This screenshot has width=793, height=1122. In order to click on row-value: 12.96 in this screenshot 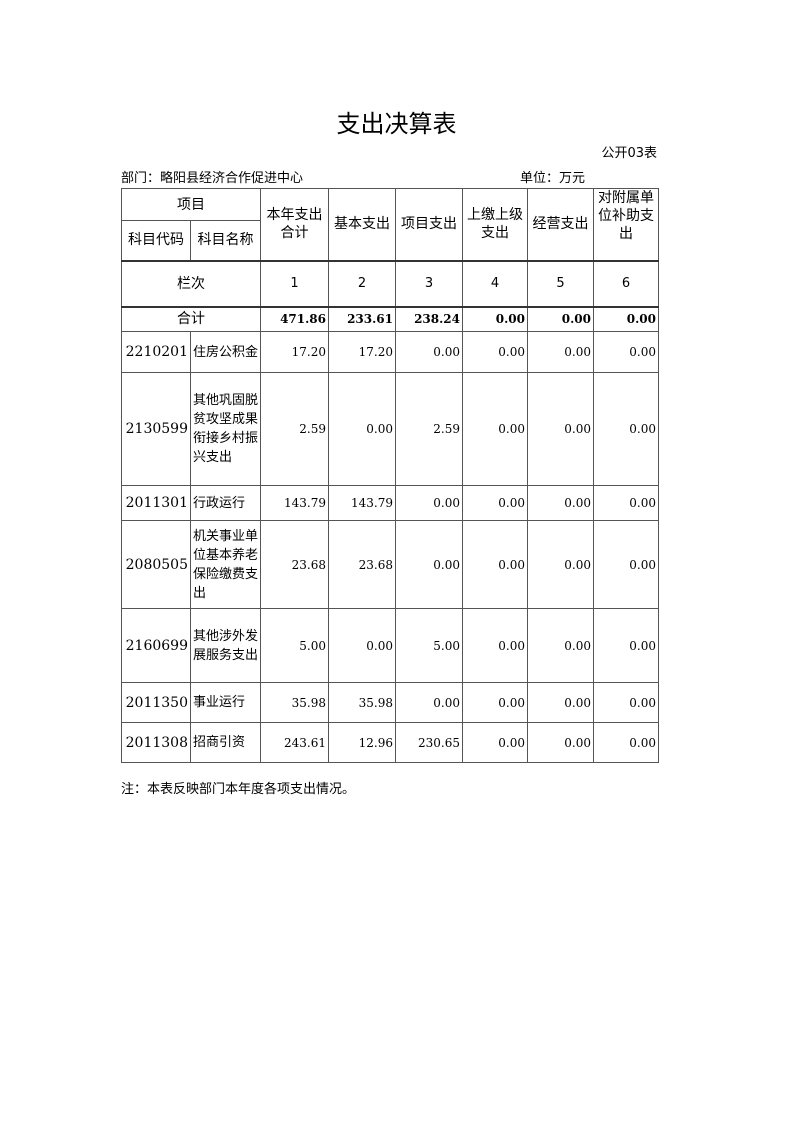, I will do `click(362, 742)`.